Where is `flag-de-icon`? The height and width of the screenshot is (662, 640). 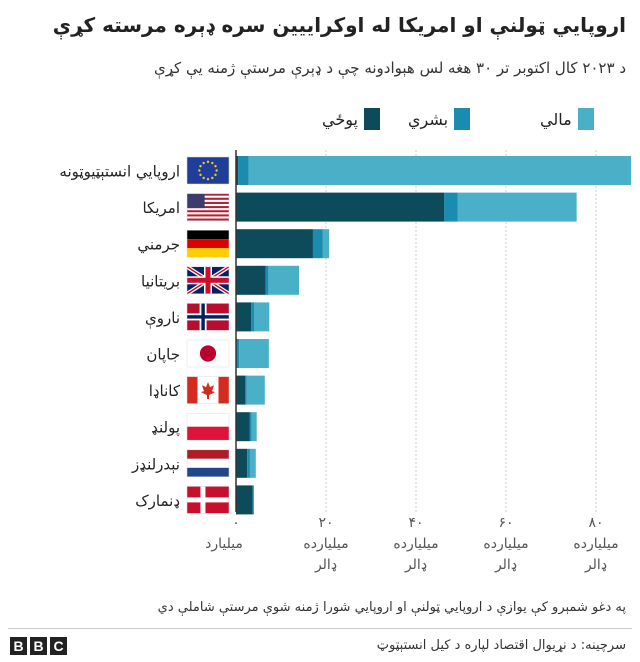 flag-de-icon is located at coordinates (208, 243).